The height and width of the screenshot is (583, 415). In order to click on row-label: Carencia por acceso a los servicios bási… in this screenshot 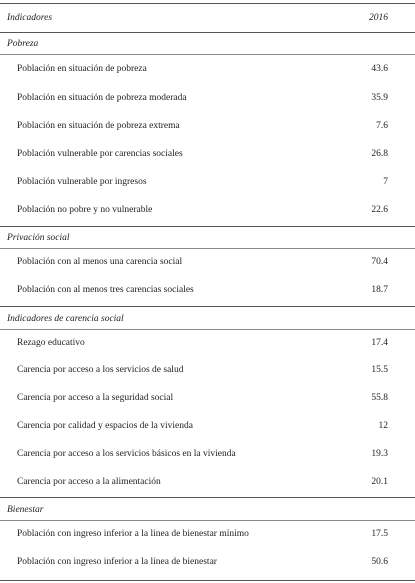, I will do `click(126, 454)`.